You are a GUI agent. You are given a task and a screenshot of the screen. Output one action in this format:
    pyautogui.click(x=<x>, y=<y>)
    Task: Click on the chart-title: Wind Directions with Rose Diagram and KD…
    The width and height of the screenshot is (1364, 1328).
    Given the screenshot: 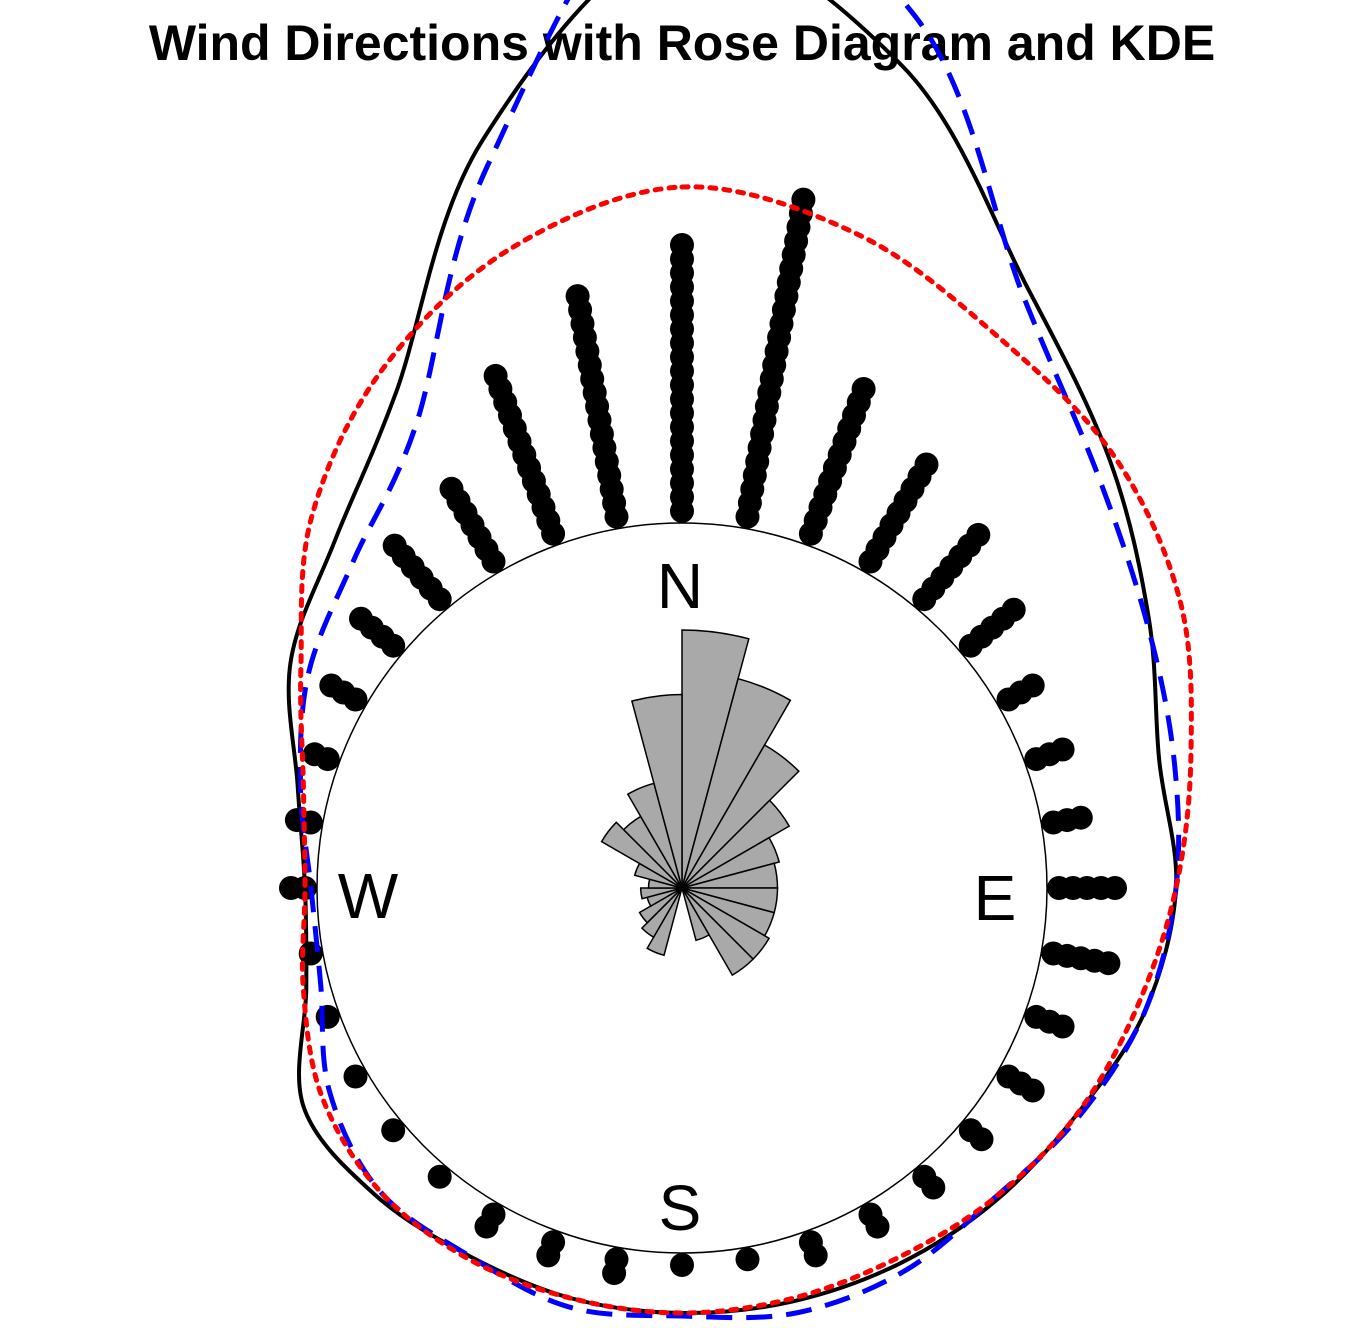 What is the action you would take?
    pyautogui.click(x=682, y=43)
    